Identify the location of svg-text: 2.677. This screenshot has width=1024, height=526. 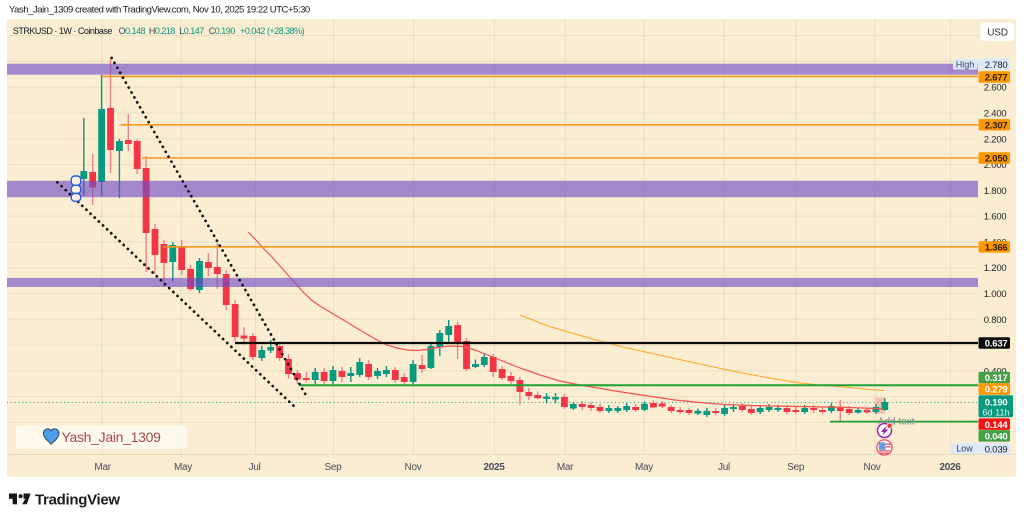
(996, 78).